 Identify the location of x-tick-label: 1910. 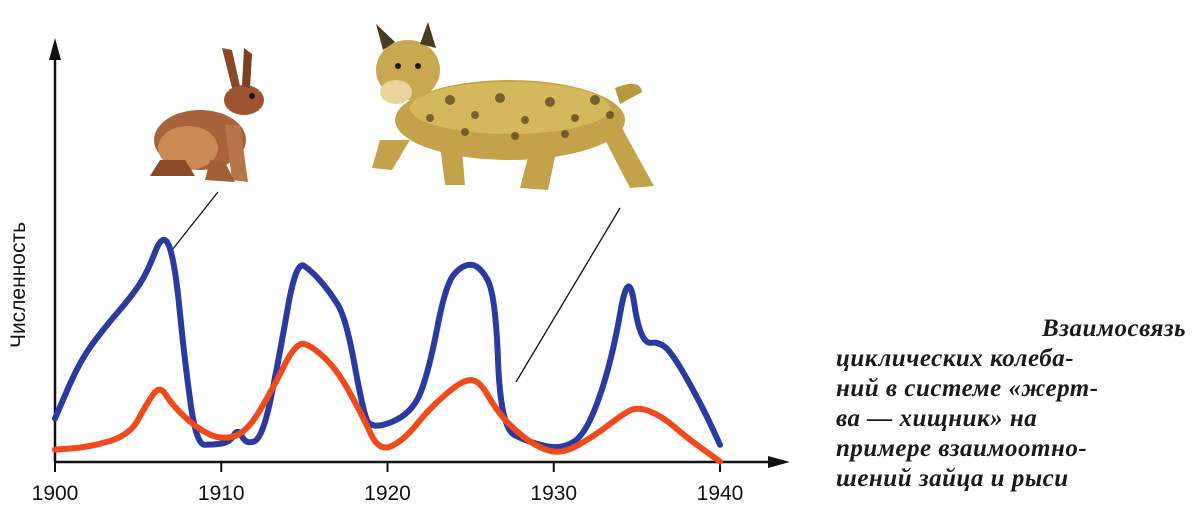
(221, 493).